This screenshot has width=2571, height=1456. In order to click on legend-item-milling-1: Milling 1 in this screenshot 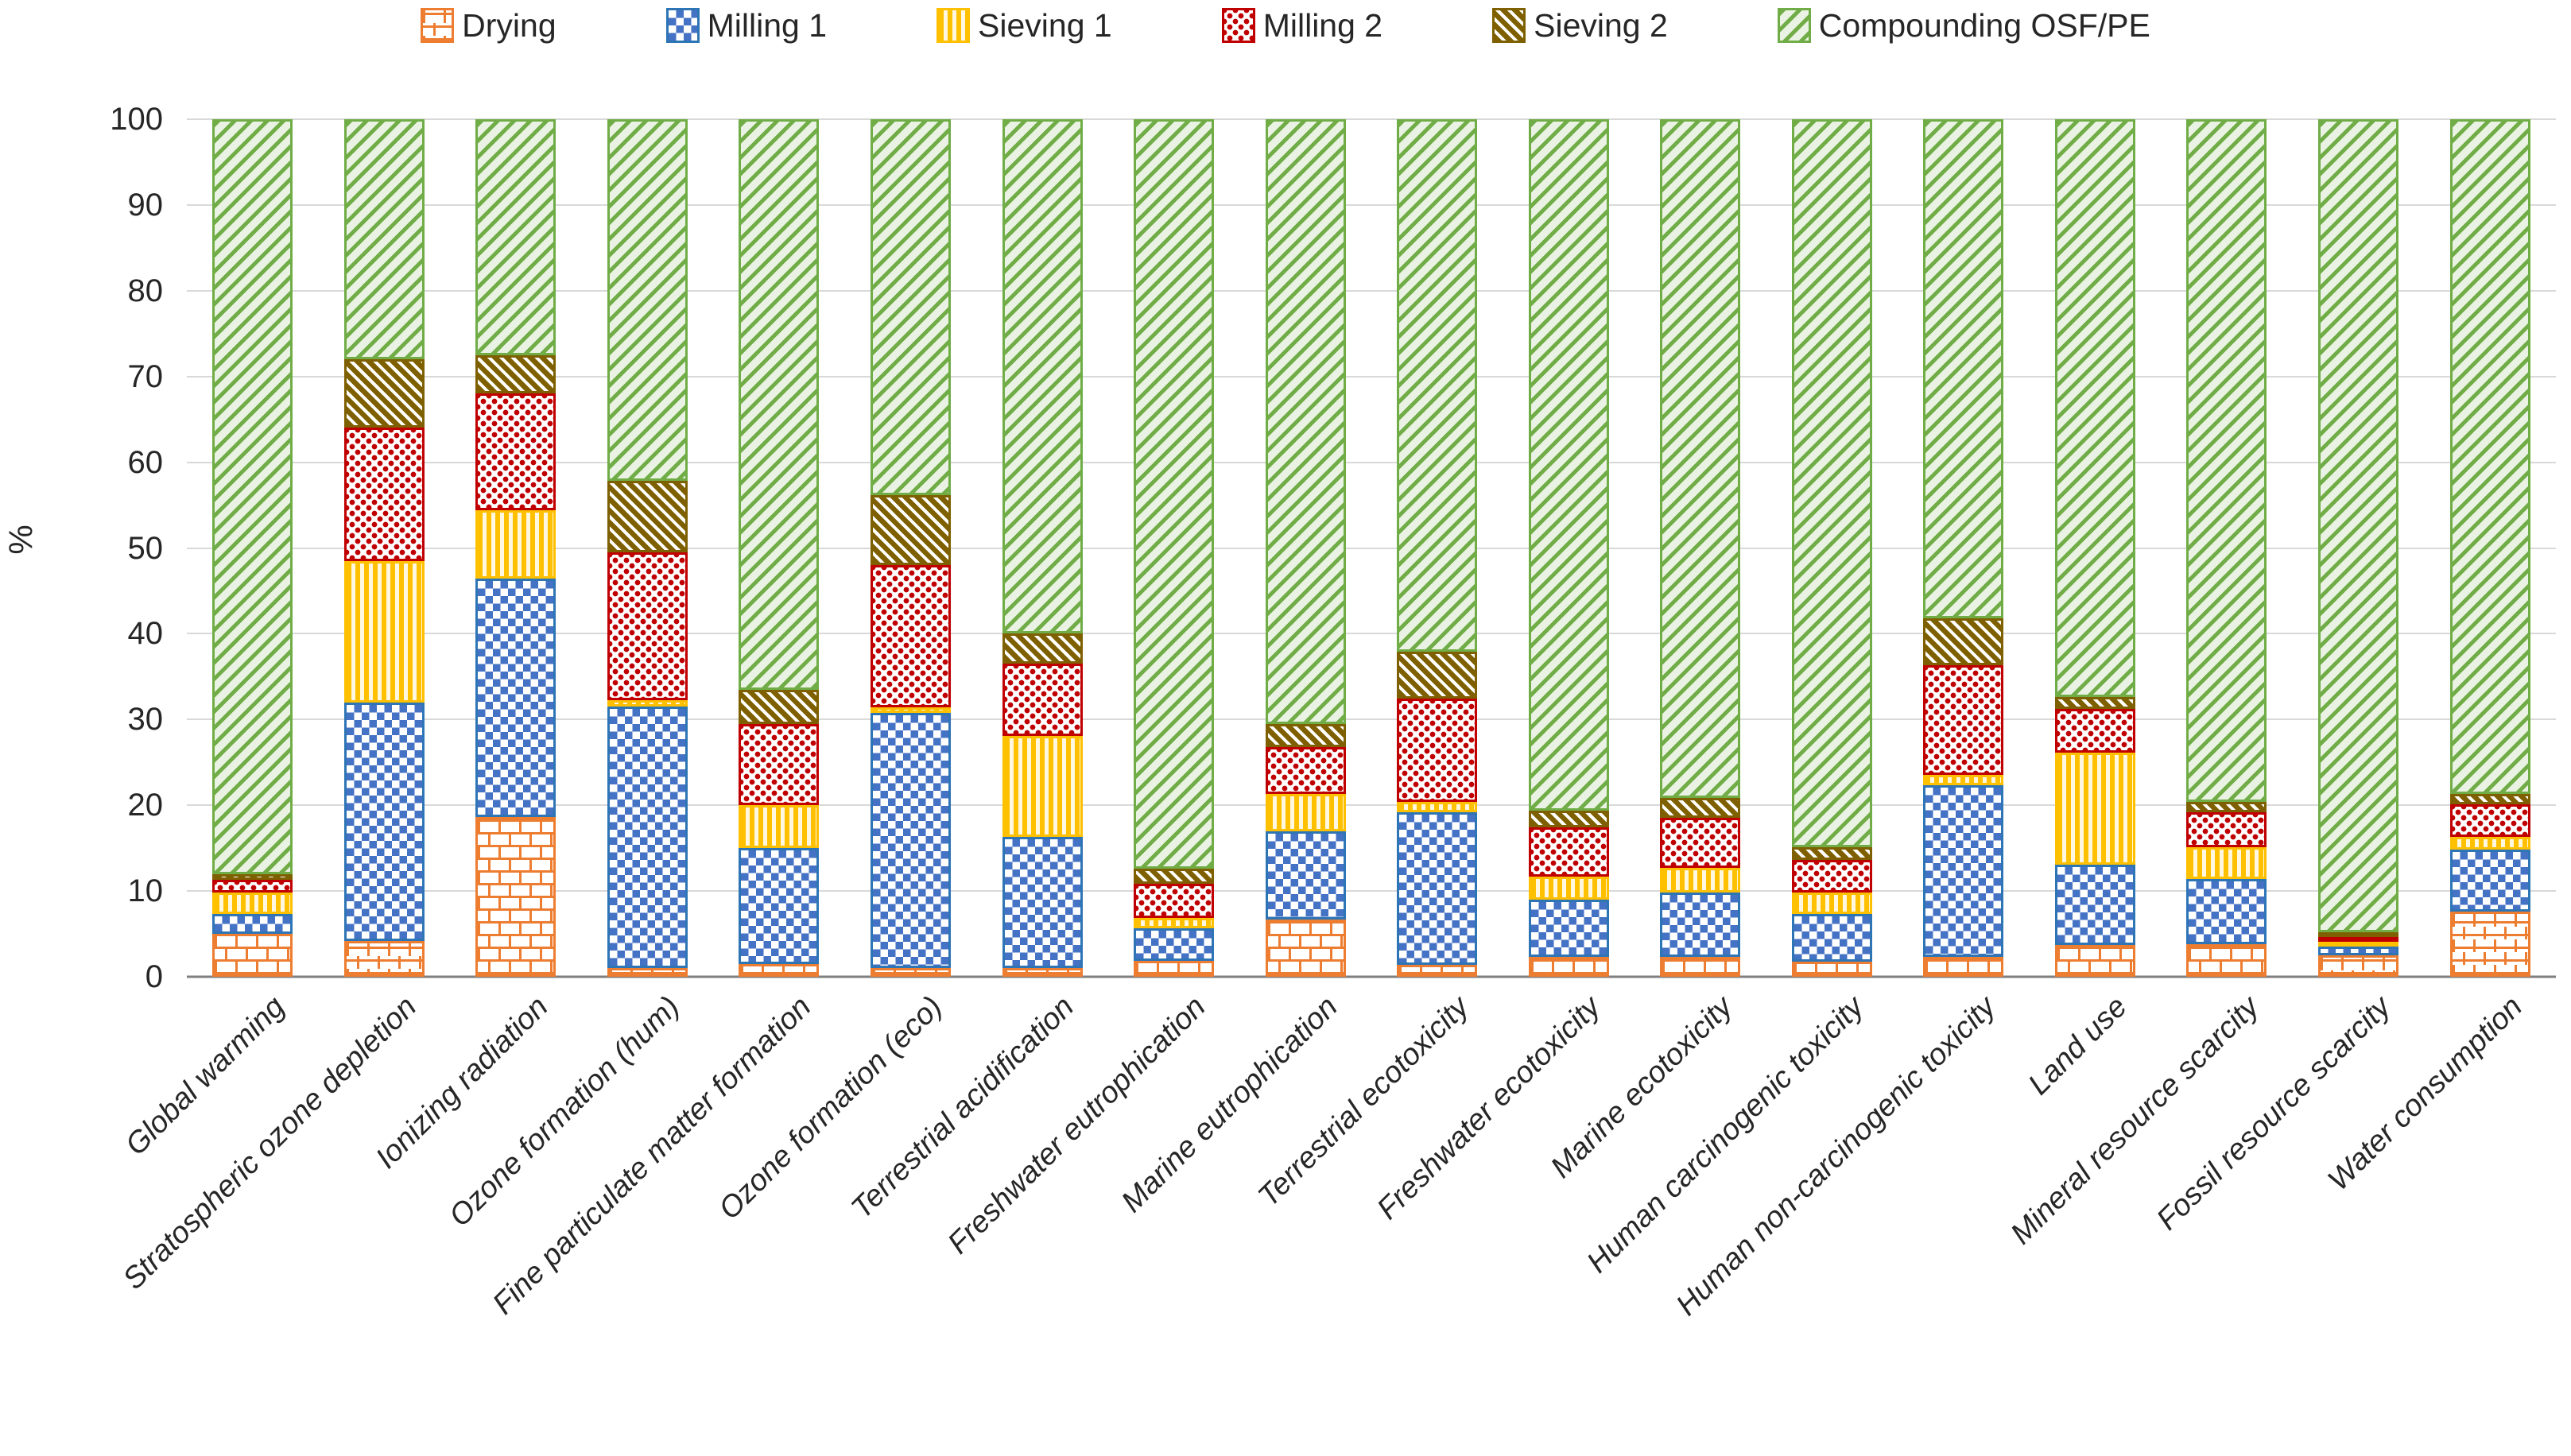, I will do `click(746, 25)`.